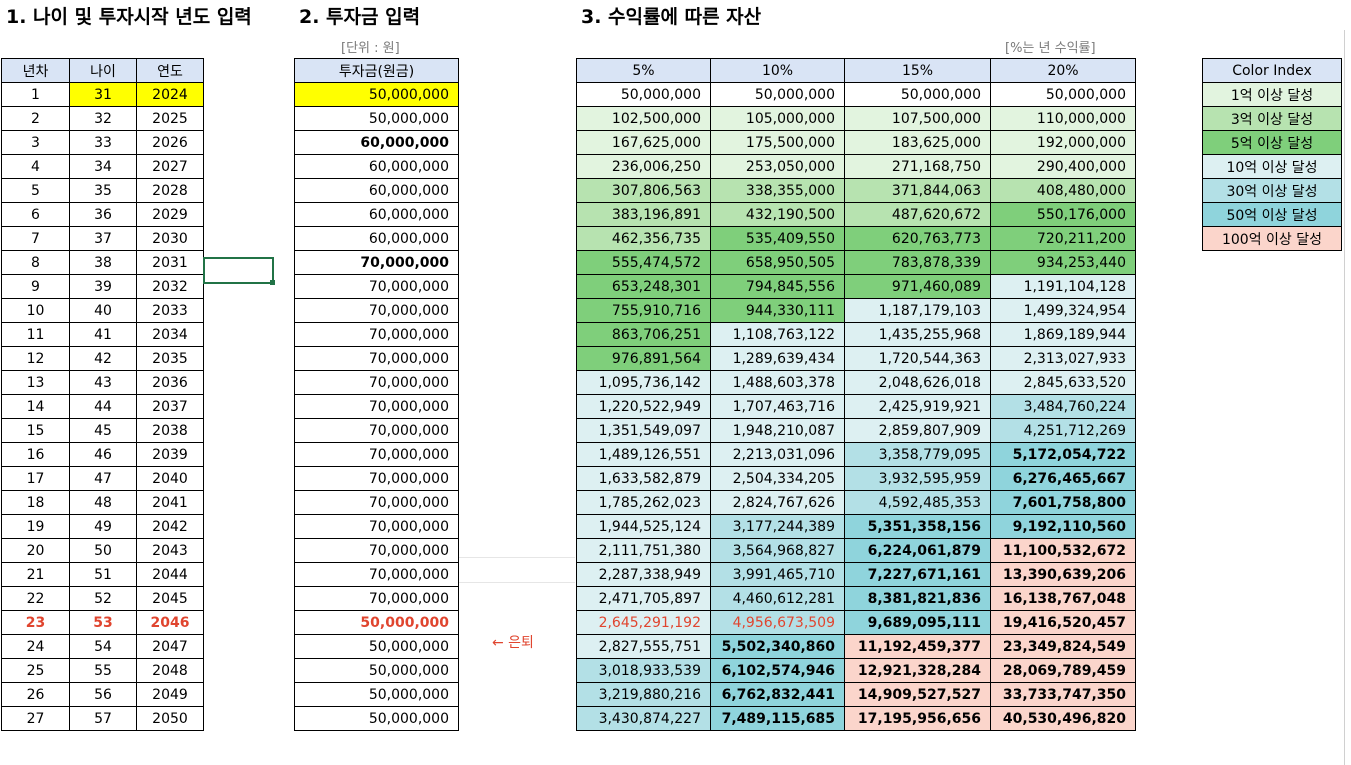  What do you see at coordinates (917, 142) in the screenshot?
I see `asset-cell: 183,625,000` at bounding box center [917, 142].